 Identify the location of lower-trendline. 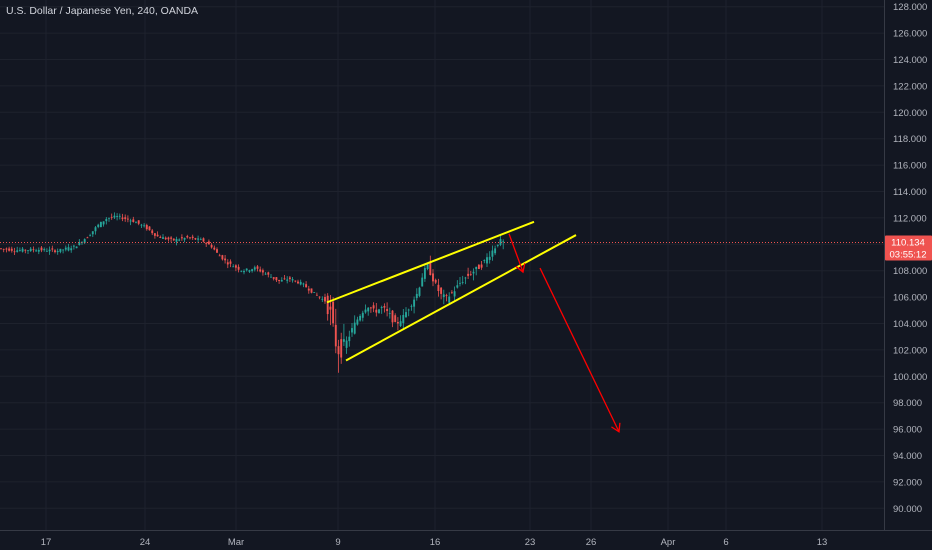
(461, 298).